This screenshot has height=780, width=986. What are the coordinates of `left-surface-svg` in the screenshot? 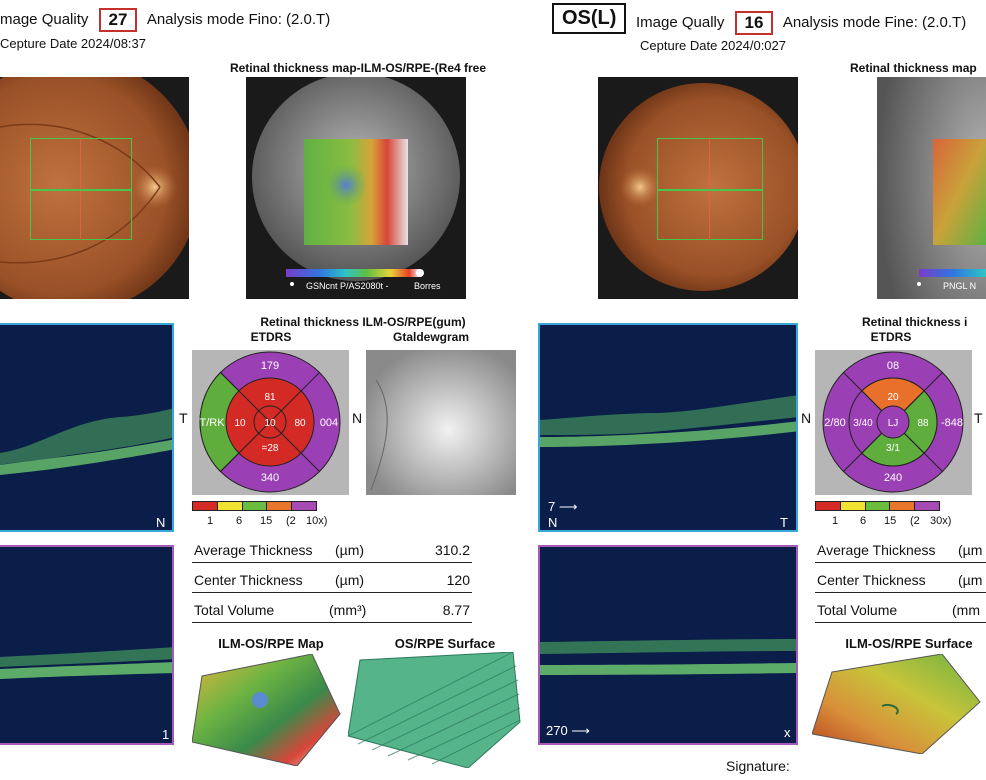 It's located at (434, 710).